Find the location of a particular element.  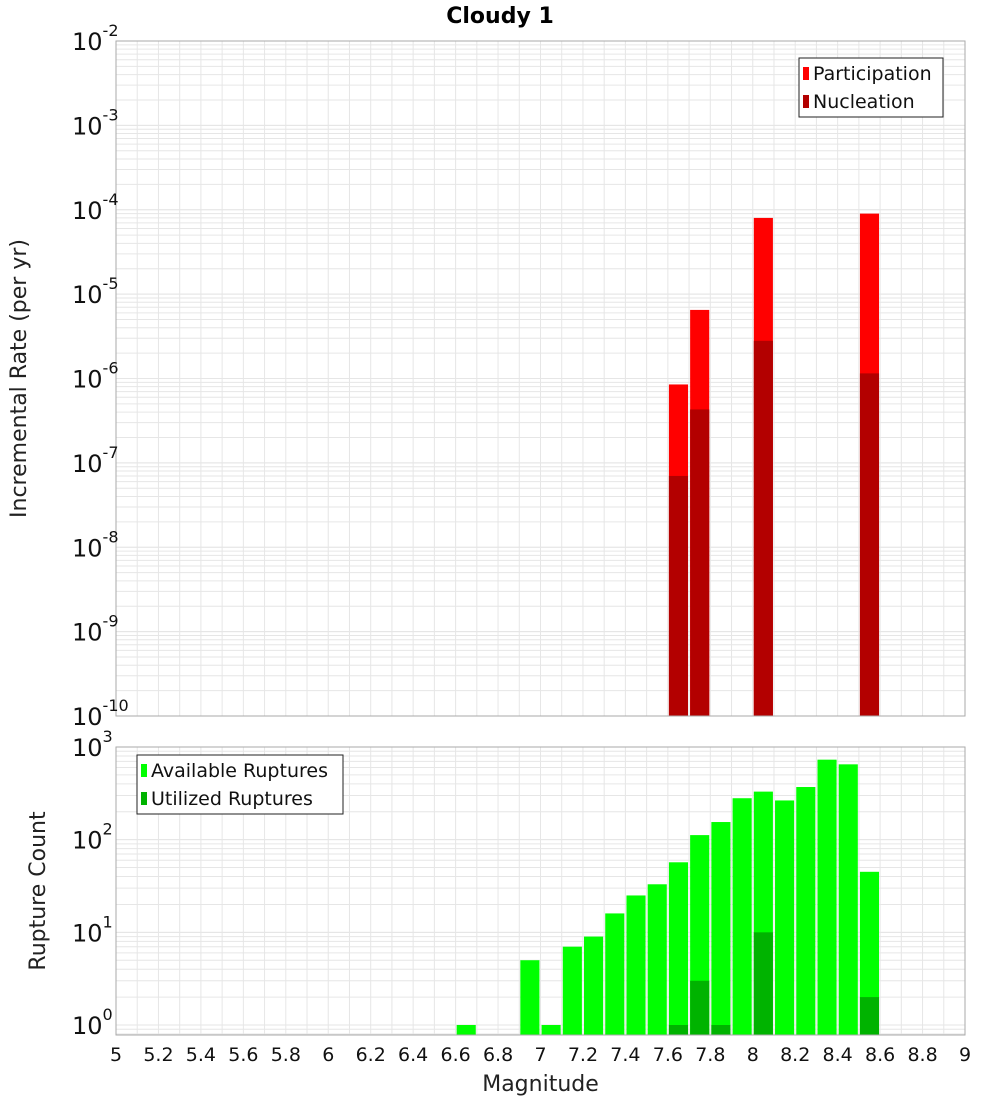

y-tick-label: 10⁻³ is located at coordinates (95, 122).